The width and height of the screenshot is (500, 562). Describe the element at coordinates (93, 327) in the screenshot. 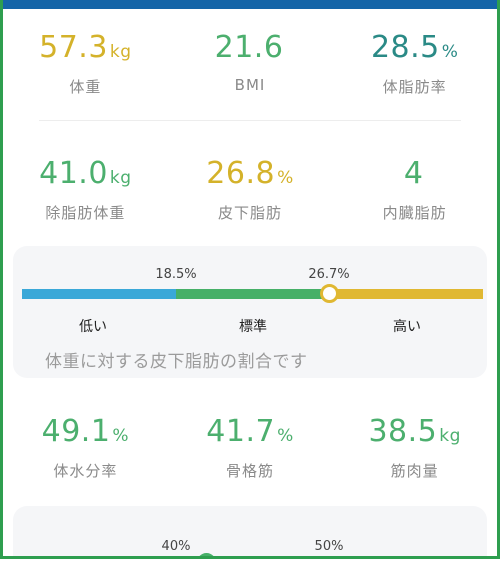

I see `zone-label-low: 低い` at that location.